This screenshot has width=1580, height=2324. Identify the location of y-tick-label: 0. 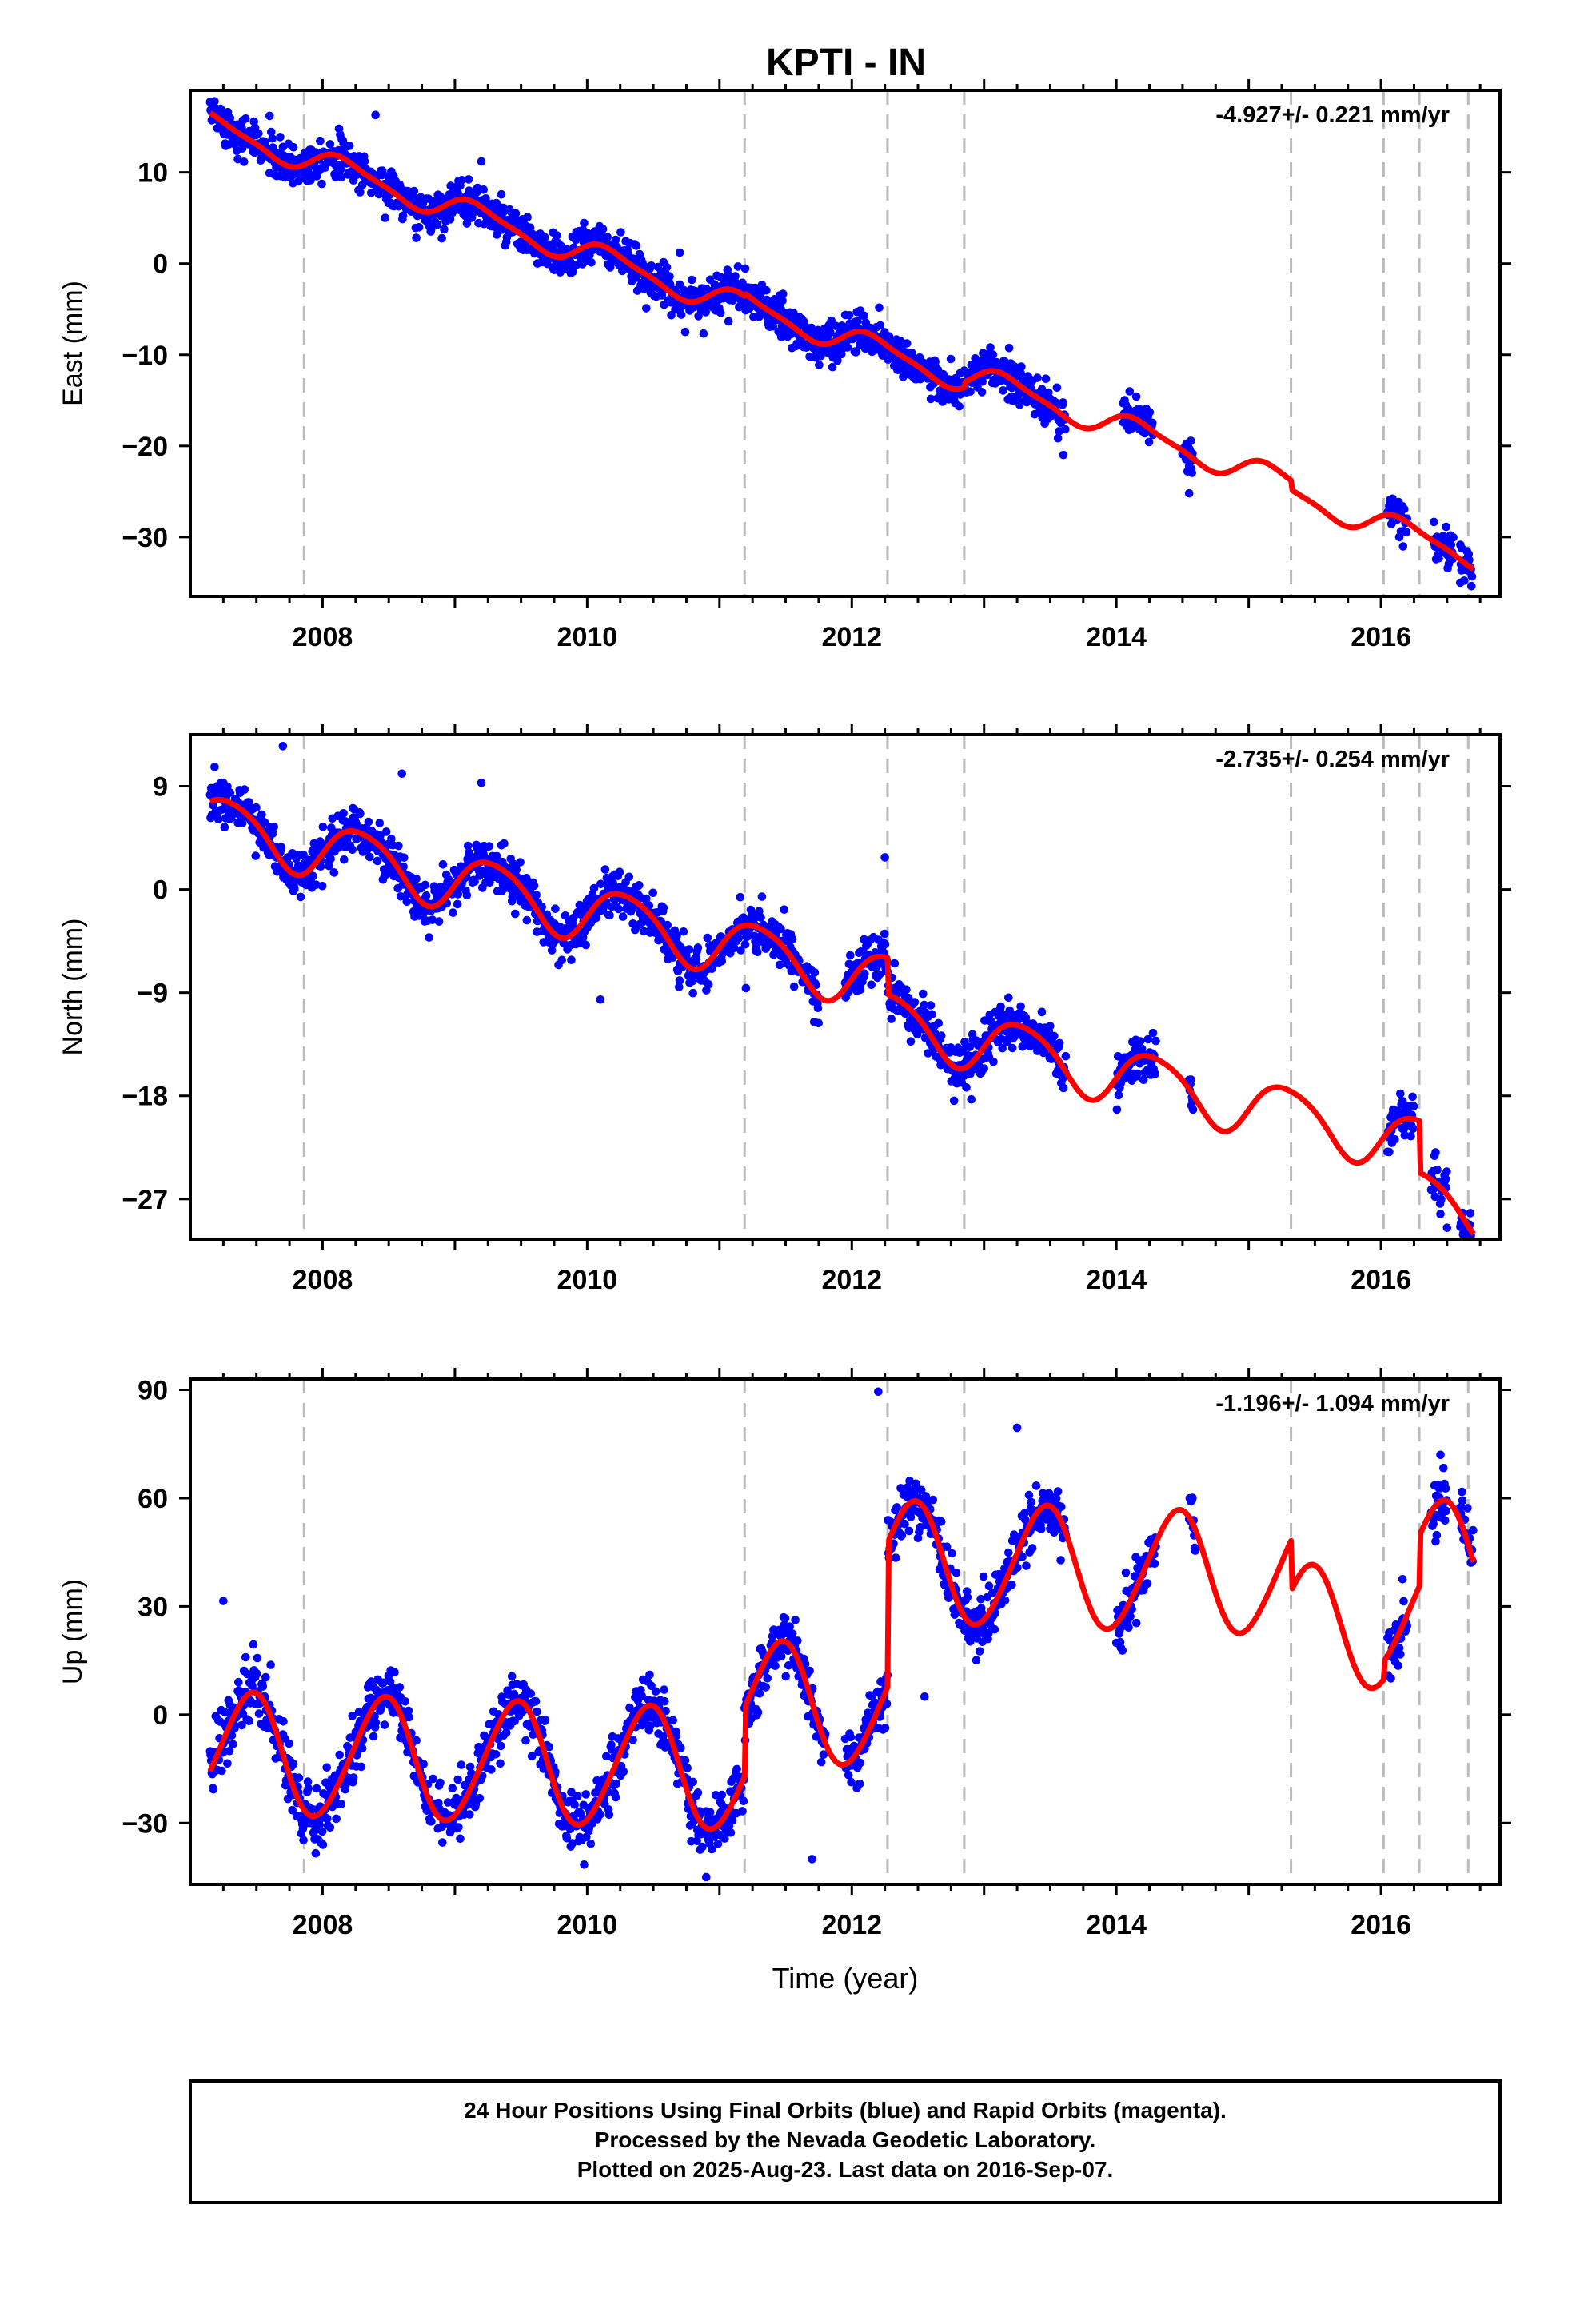
(160, 891).